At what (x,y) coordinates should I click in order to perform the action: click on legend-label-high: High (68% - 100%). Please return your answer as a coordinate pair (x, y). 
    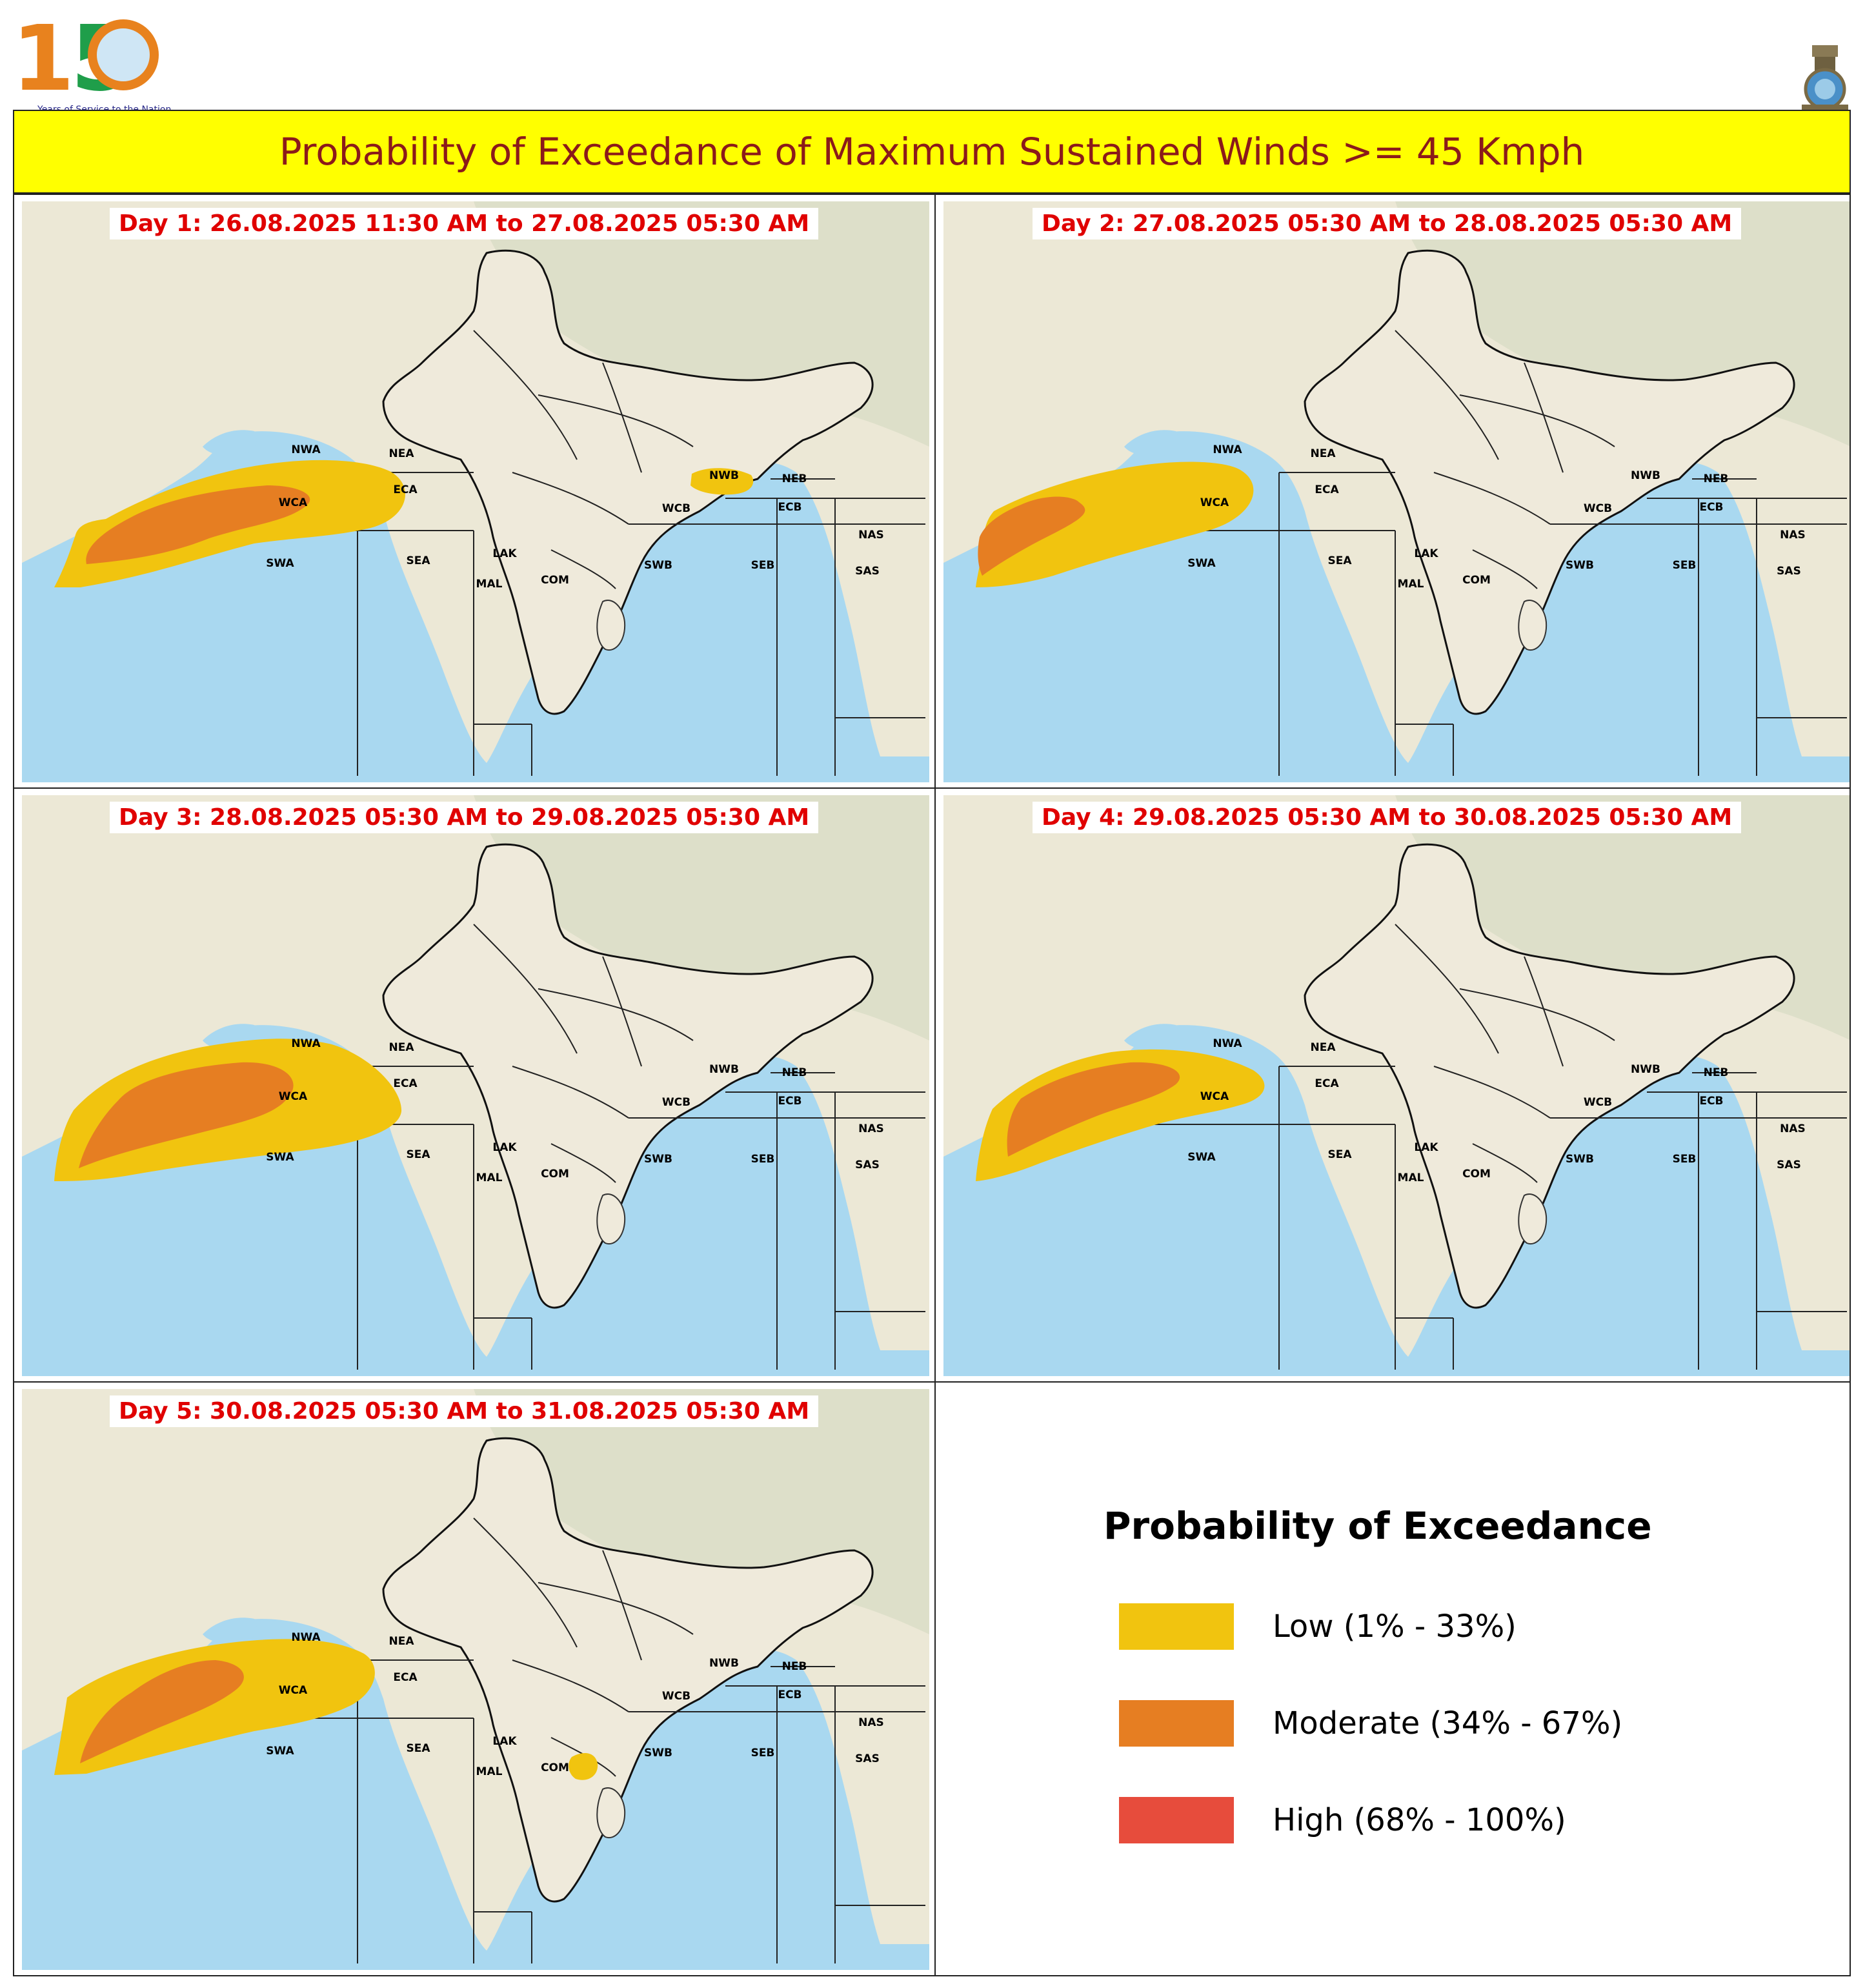
    Looking at the image, I should click on (1419, 1820).